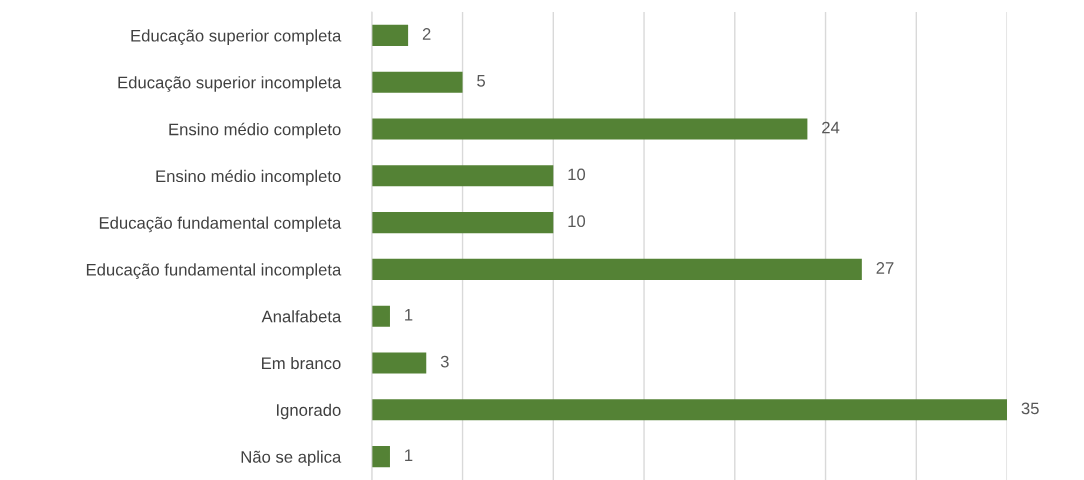 This screenshot has width=1084, height=480. Describe the element at coordinates (444, 361) in the screenshot. I see `data-label: 3` at that location.